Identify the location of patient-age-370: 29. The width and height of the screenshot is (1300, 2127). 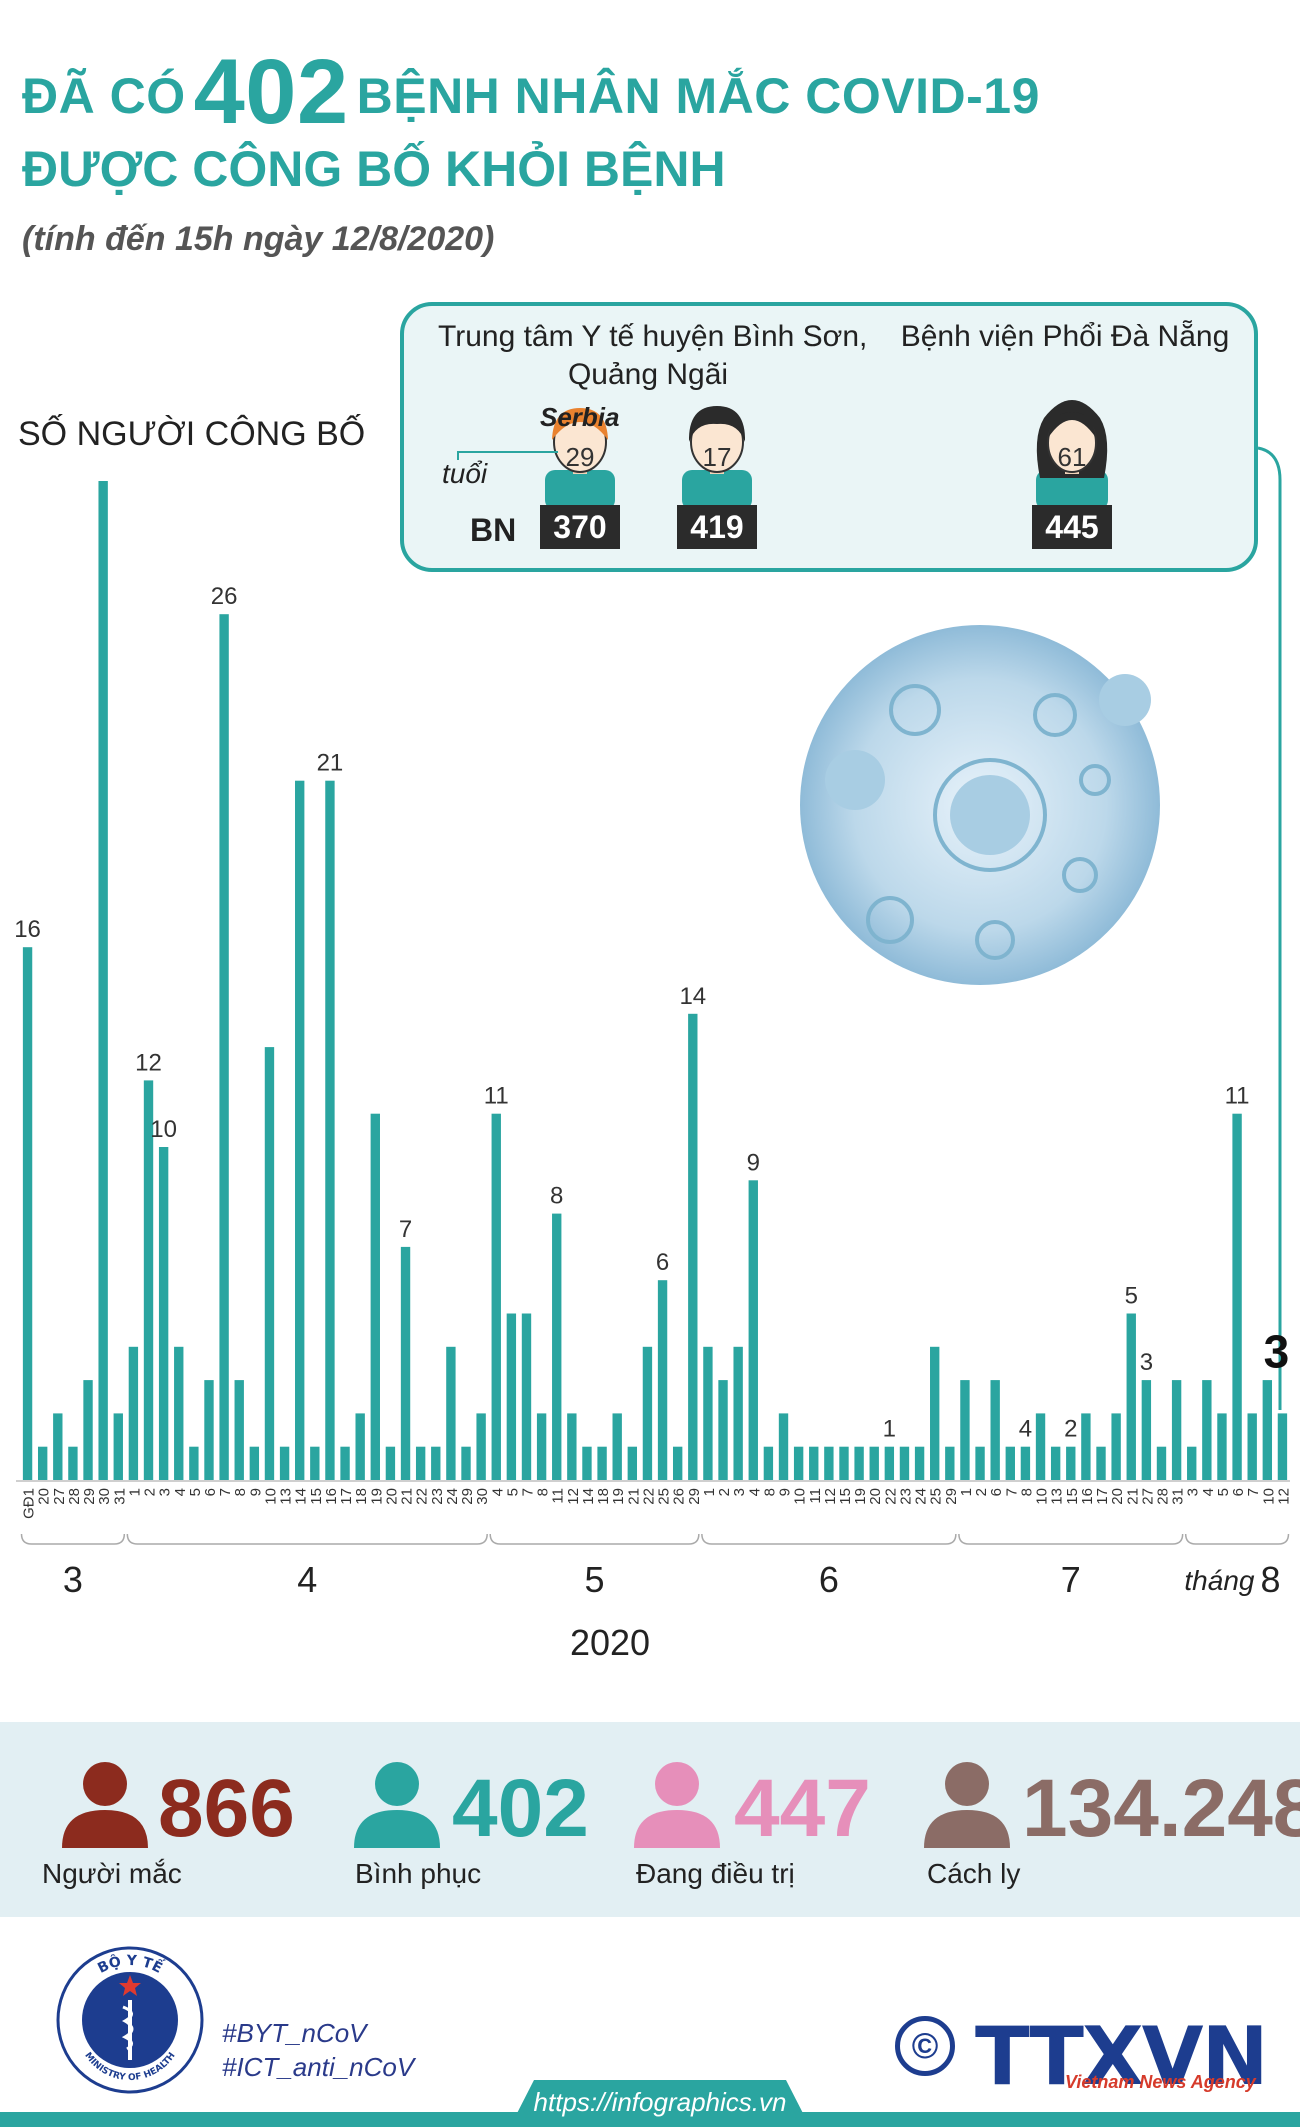
(580, 457).